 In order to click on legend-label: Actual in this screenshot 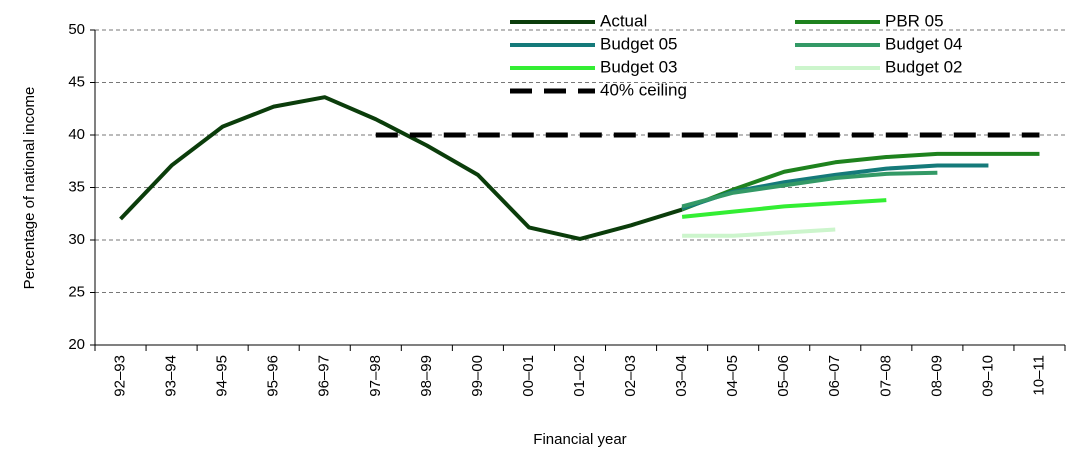, I will do `click(623, 20)`.